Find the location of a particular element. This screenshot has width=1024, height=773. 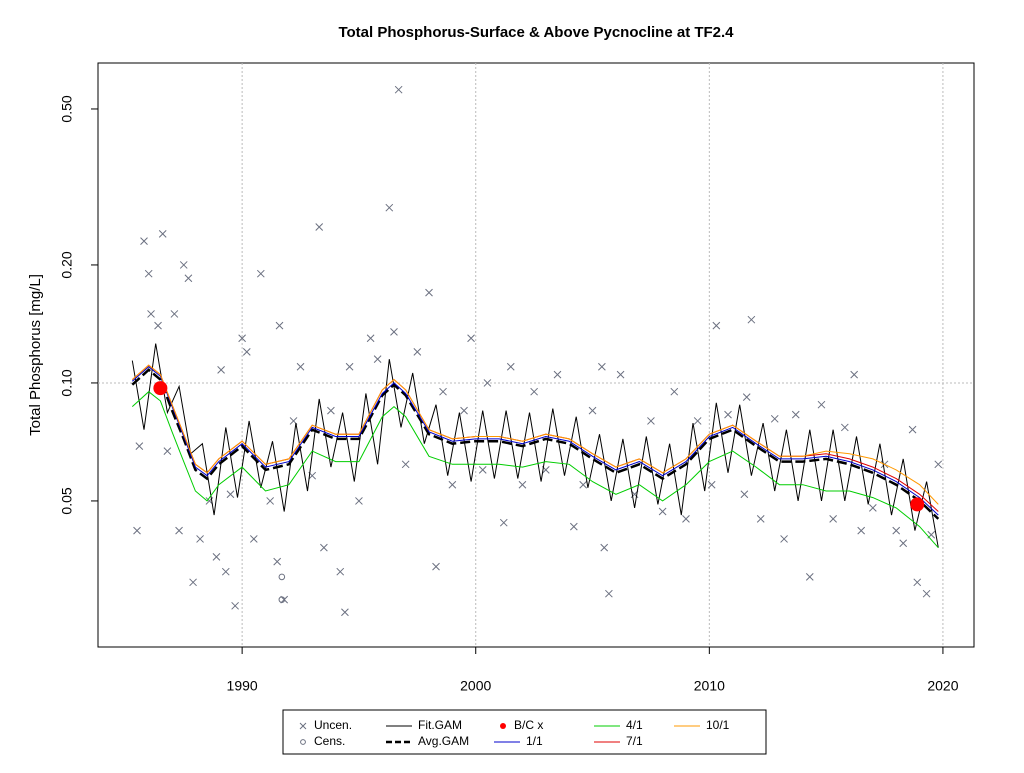

legend-item: Avg.GAM is located at coordinates (427, 741).